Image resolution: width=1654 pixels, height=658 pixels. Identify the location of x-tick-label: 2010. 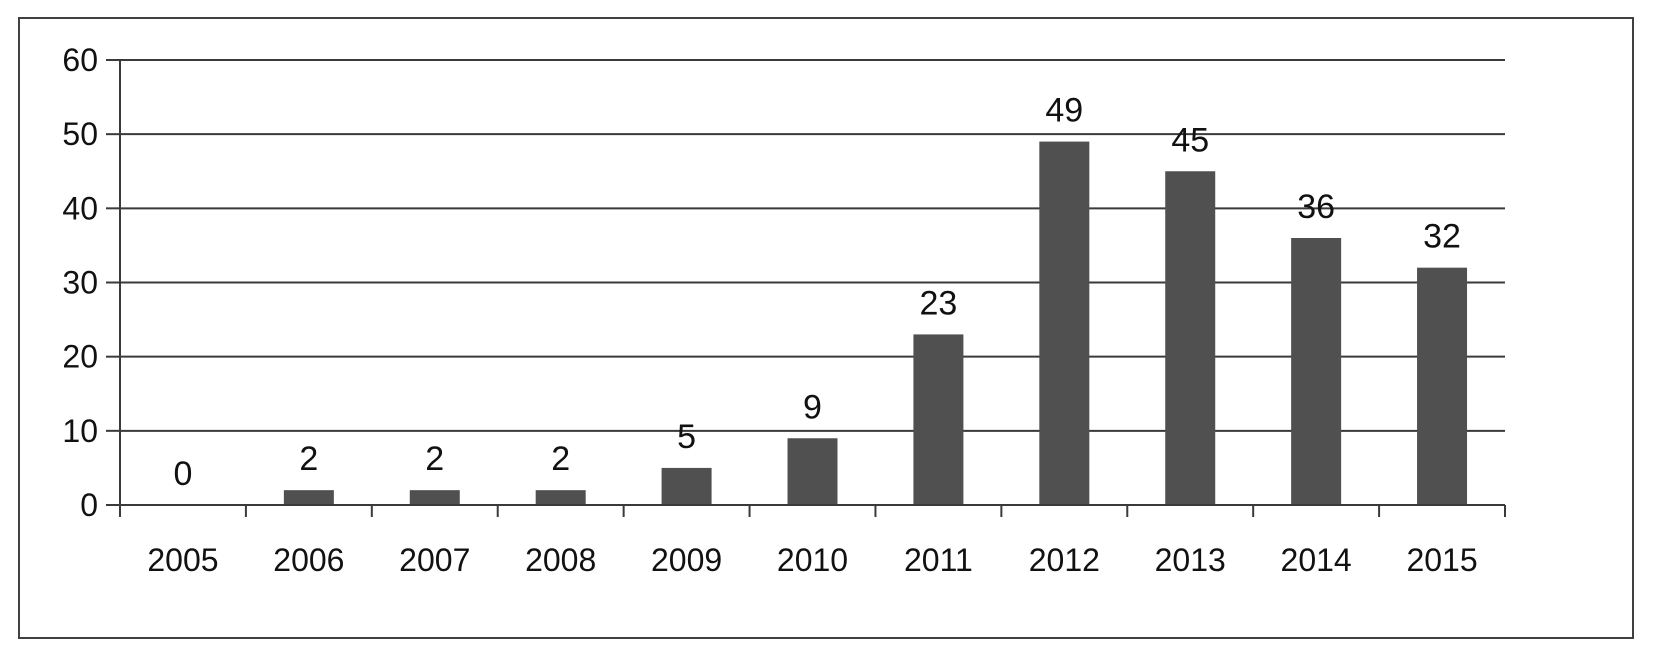
(812, 560).